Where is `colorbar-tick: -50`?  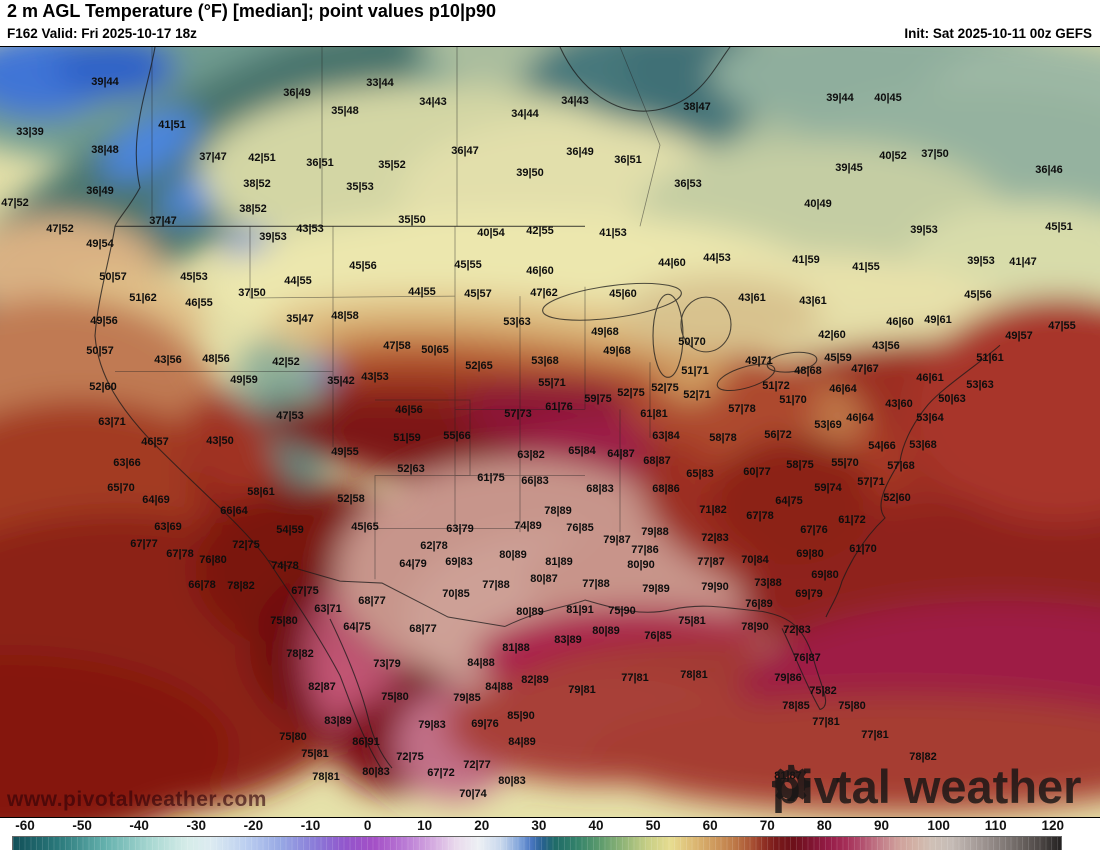
colorbar-tick: -50 is located at coordinates (82, 825).